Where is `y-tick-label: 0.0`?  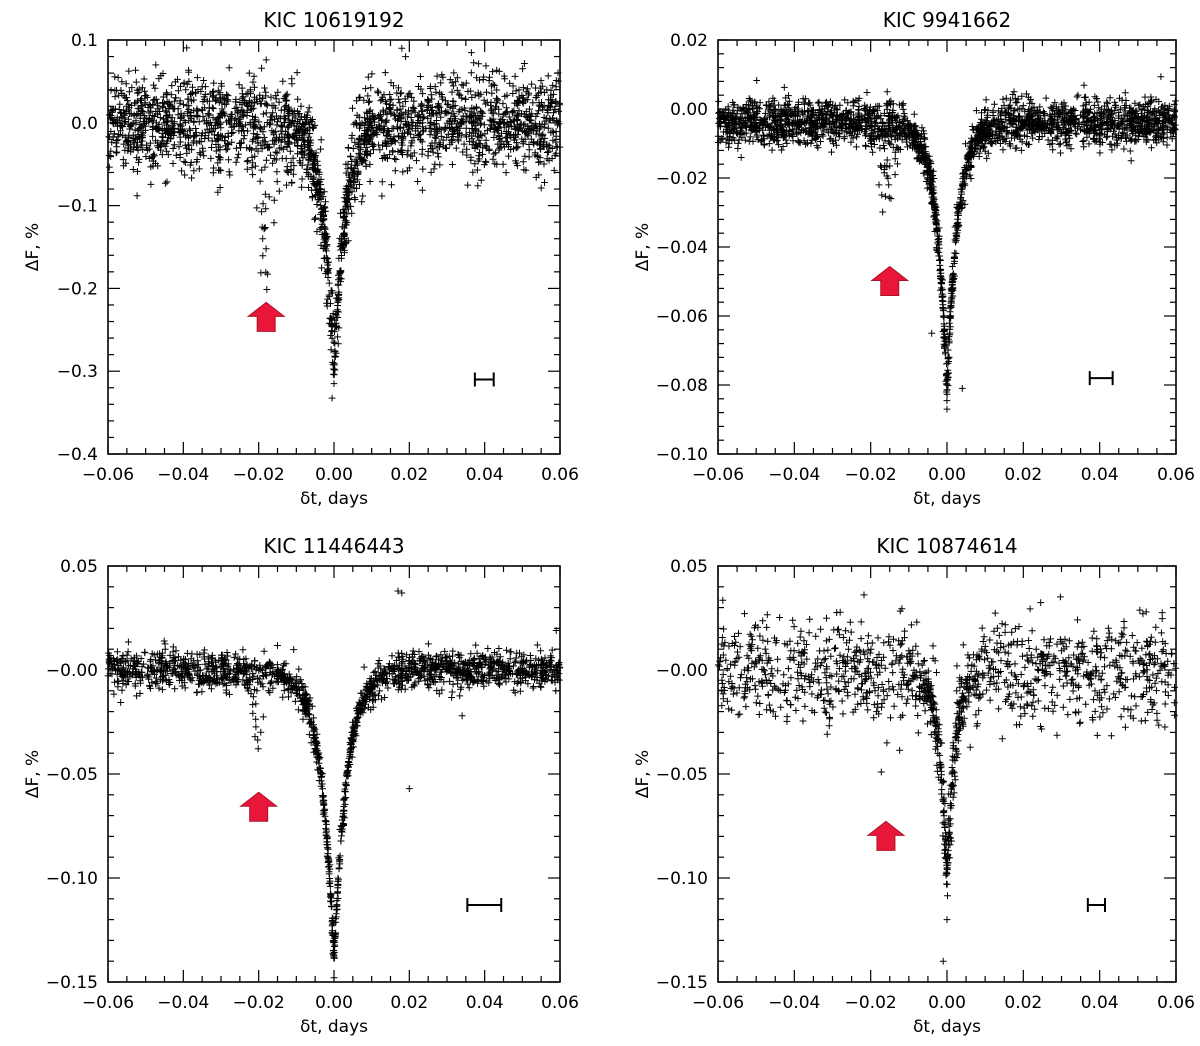 y-tick-label: 0.0 is located at coordinates (84, 124).